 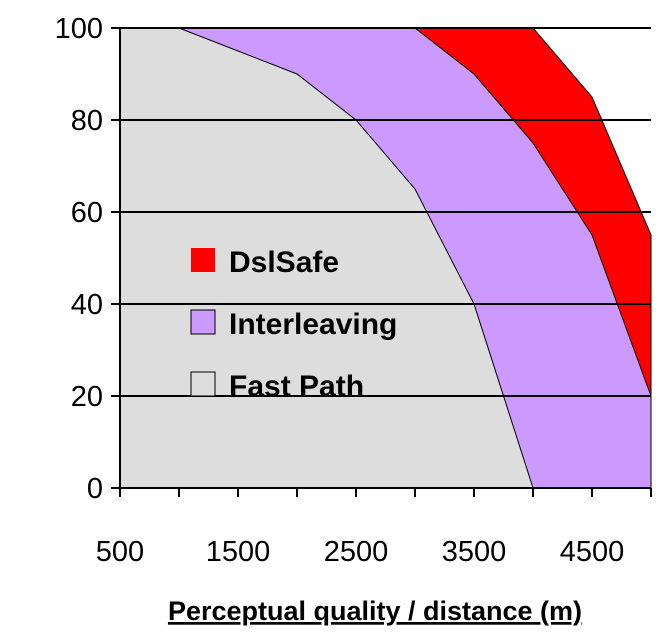 I want to click on x-tick-label: 3500, so click(x=474, y=552).